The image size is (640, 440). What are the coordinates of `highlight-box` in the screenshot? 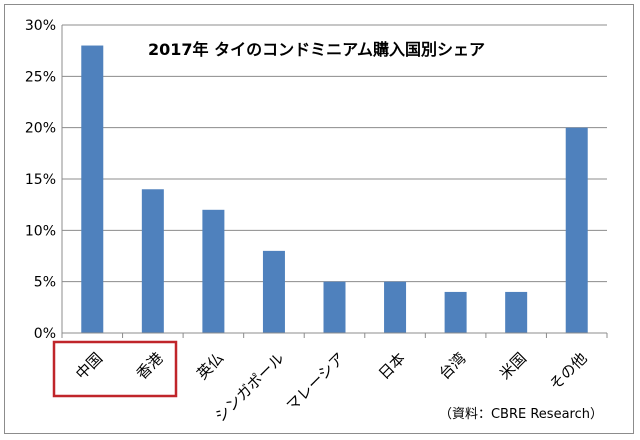 It's located at (115, 369).